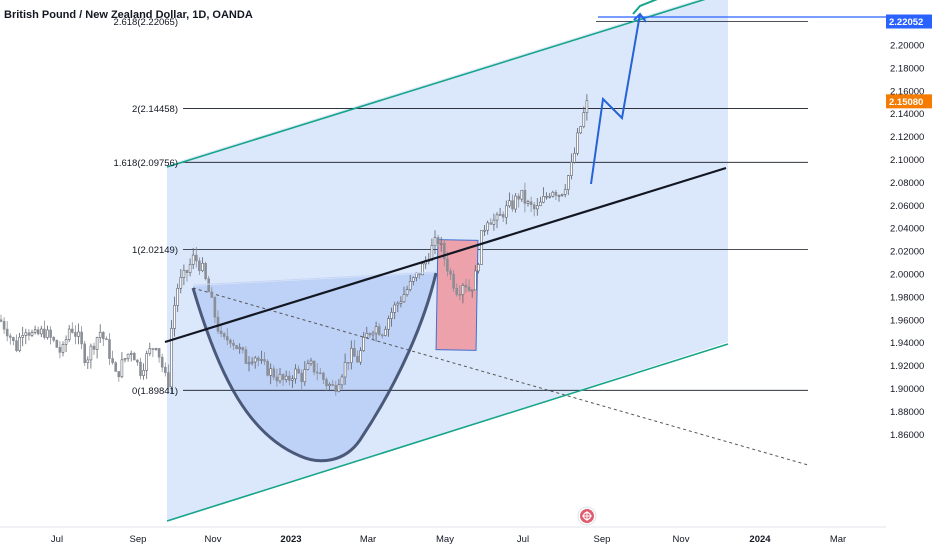 This screenshot has height=550, width=932. Describe the element at coordinates (314, 367) in the screenshot. I see `cup-arc` at that location.